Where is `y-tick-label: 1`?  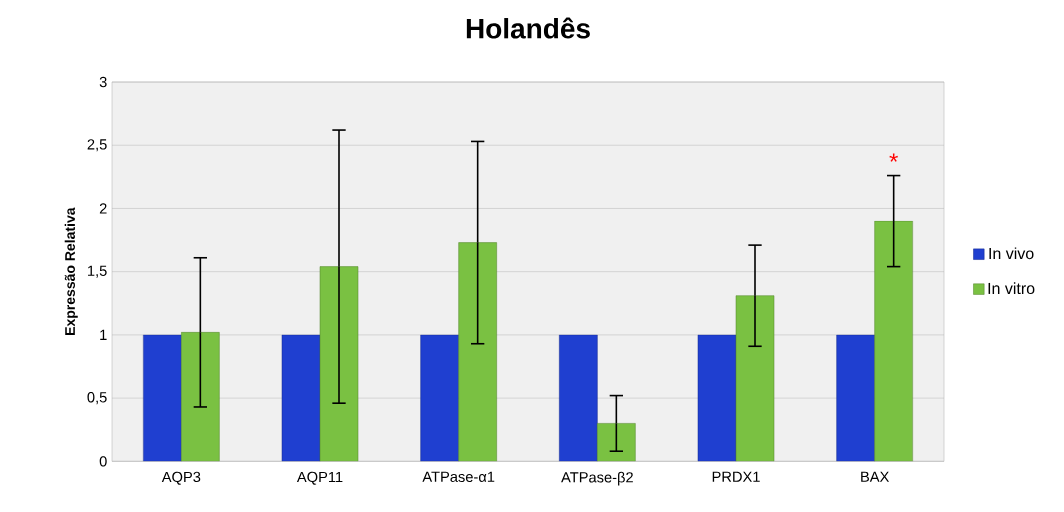
y-tick-label: 1 is located at coordinates (103, 334).